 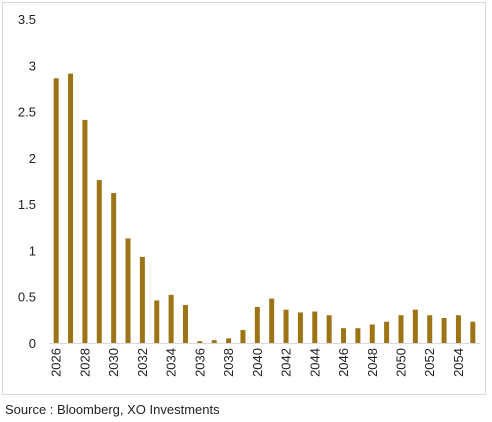 I want to click on bar-2039, so click(x=243, y=336).